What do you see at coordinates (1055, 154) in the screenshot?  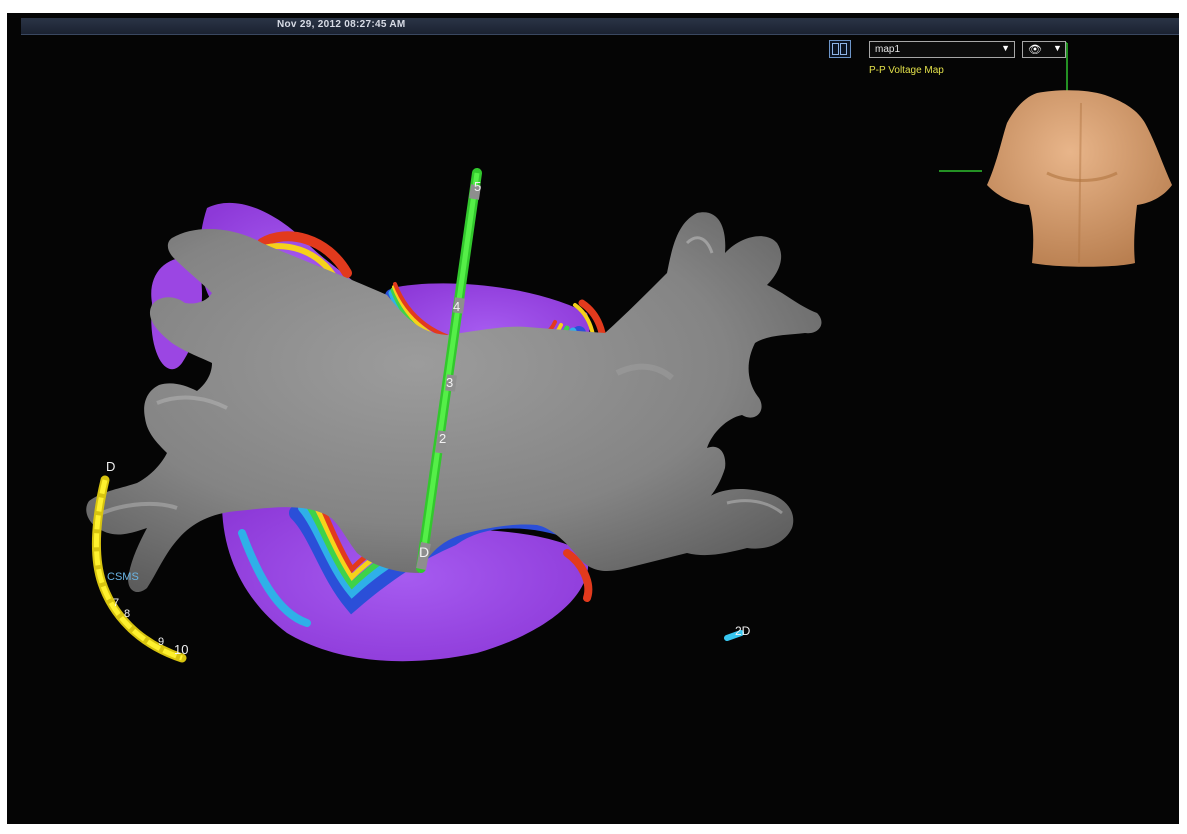 I see `torso-orientation-widget` at bounding box center [1055, 154].